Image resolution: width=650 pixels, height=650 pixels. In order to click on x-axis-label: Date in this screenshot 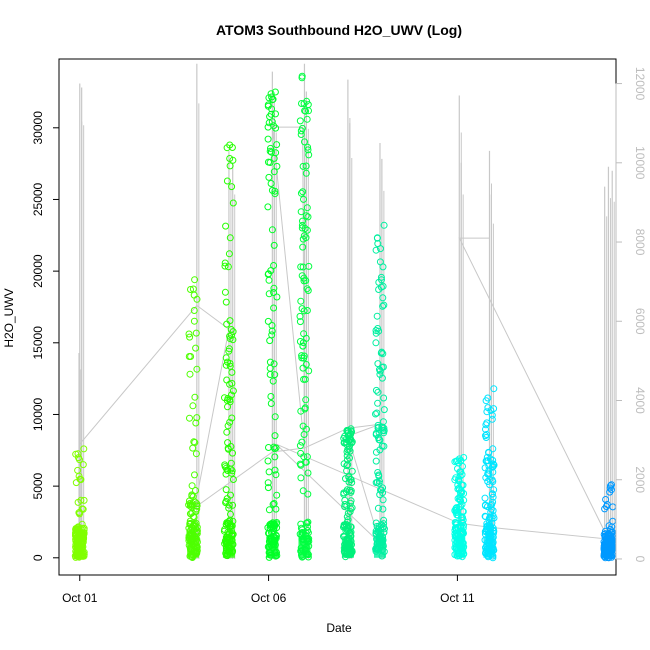, I will do `click(339, 628)`.